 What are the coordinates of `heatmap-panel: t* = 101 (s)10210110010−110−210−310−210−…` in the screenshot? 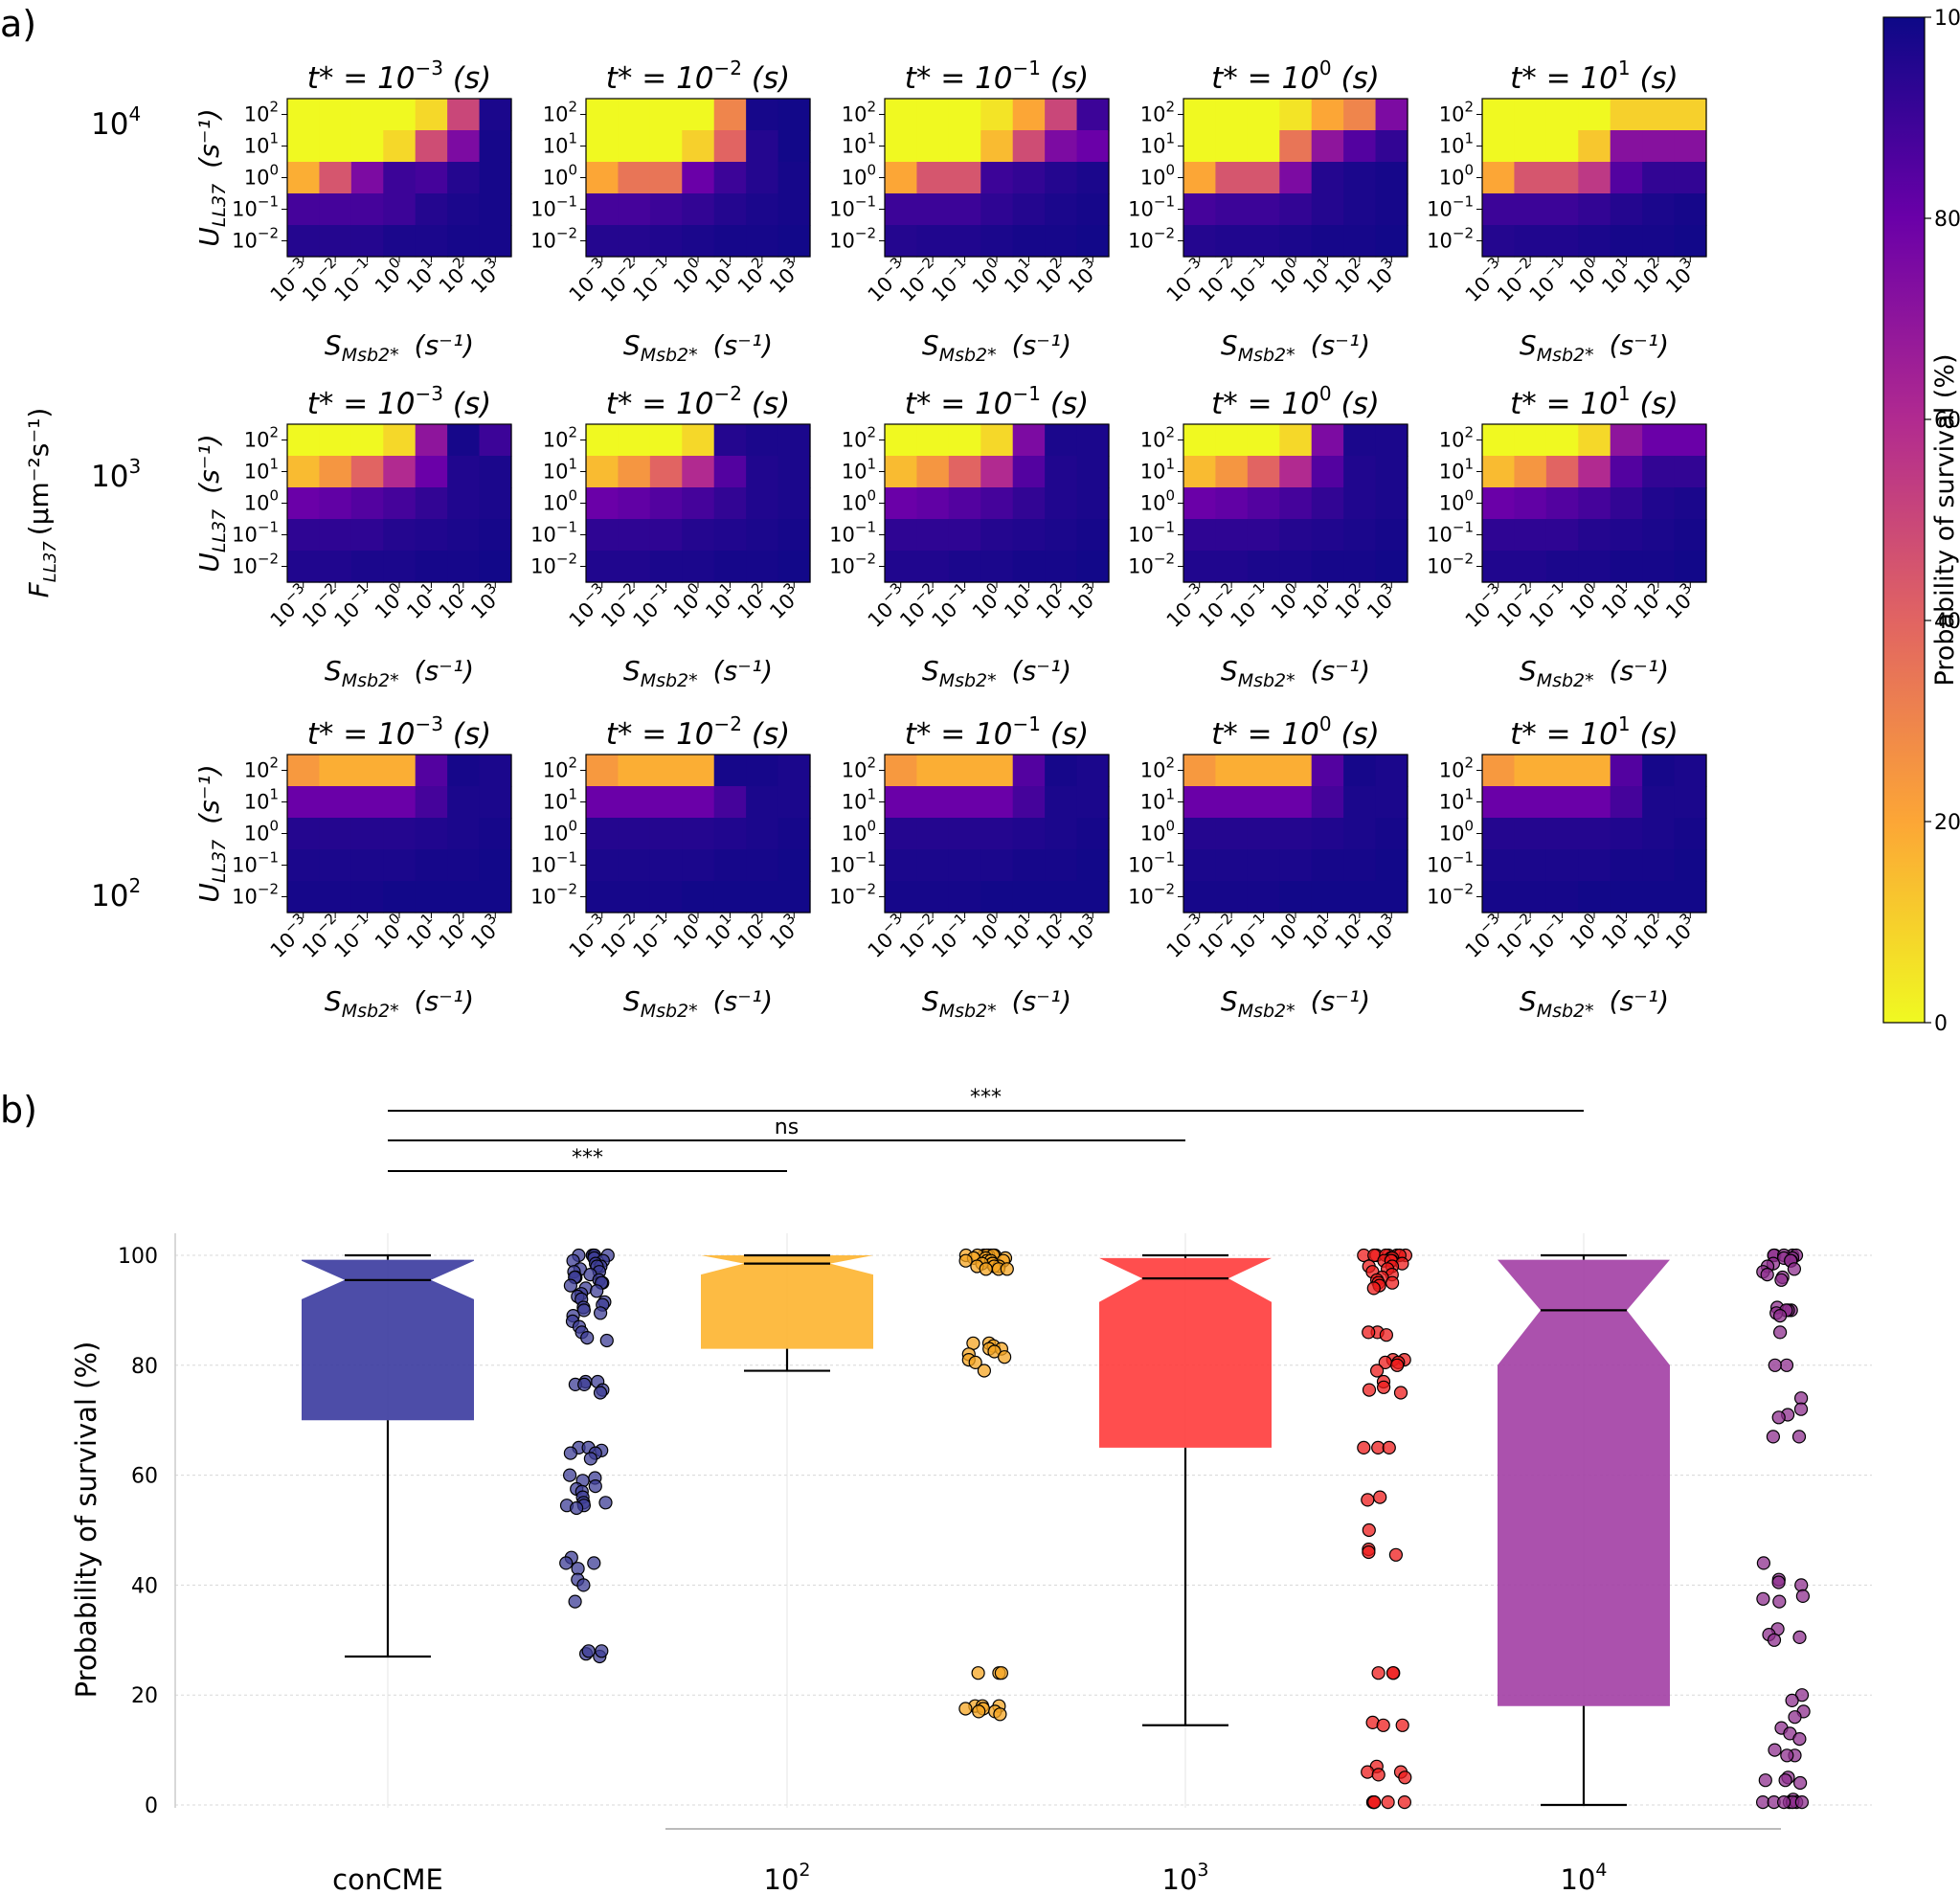 It's located at (1567, 867).